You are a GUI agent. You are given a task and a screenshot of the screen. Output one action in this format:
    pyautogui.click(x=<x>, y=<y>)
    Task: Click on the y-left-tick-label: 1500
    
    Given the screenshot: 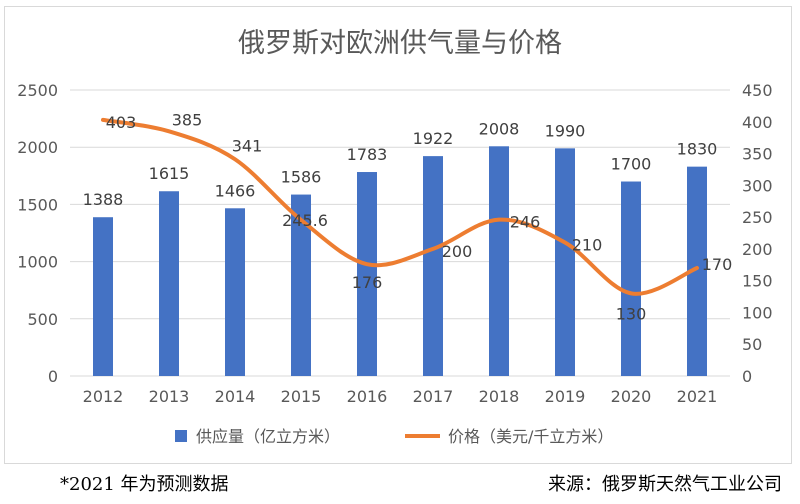 What is the action you would take?
    pyautogui.click(x=37, y=204)
    